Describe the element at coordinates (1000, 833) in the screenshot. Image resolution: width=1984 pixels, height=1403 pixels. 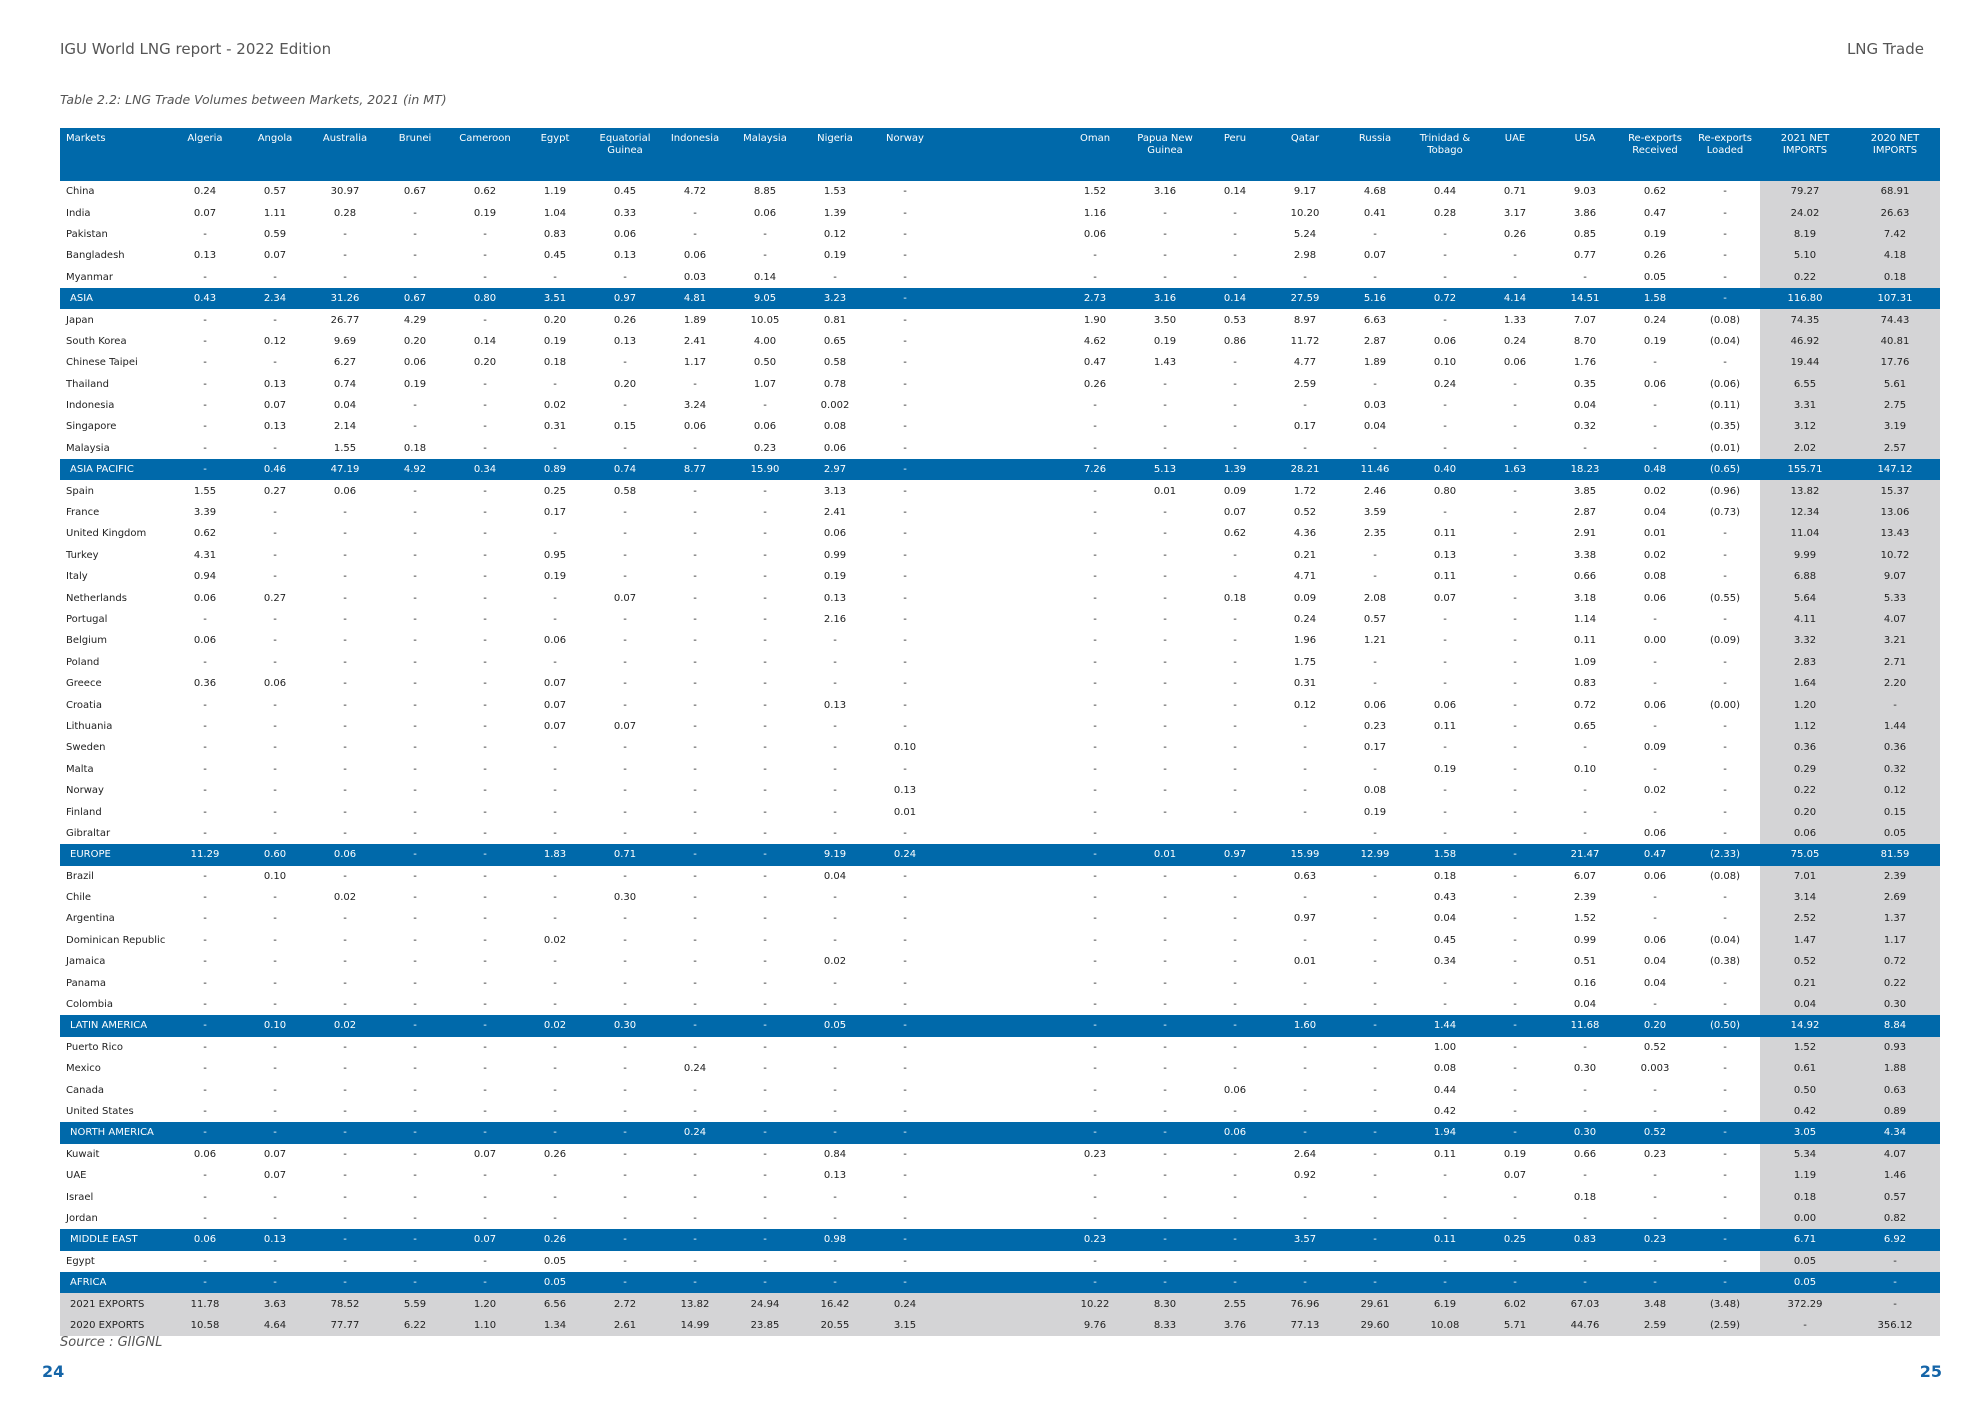
I see `table-row: Gibraltar - - - - - - - - - - - - - - - -0.06-0.06 0.05` at that location.